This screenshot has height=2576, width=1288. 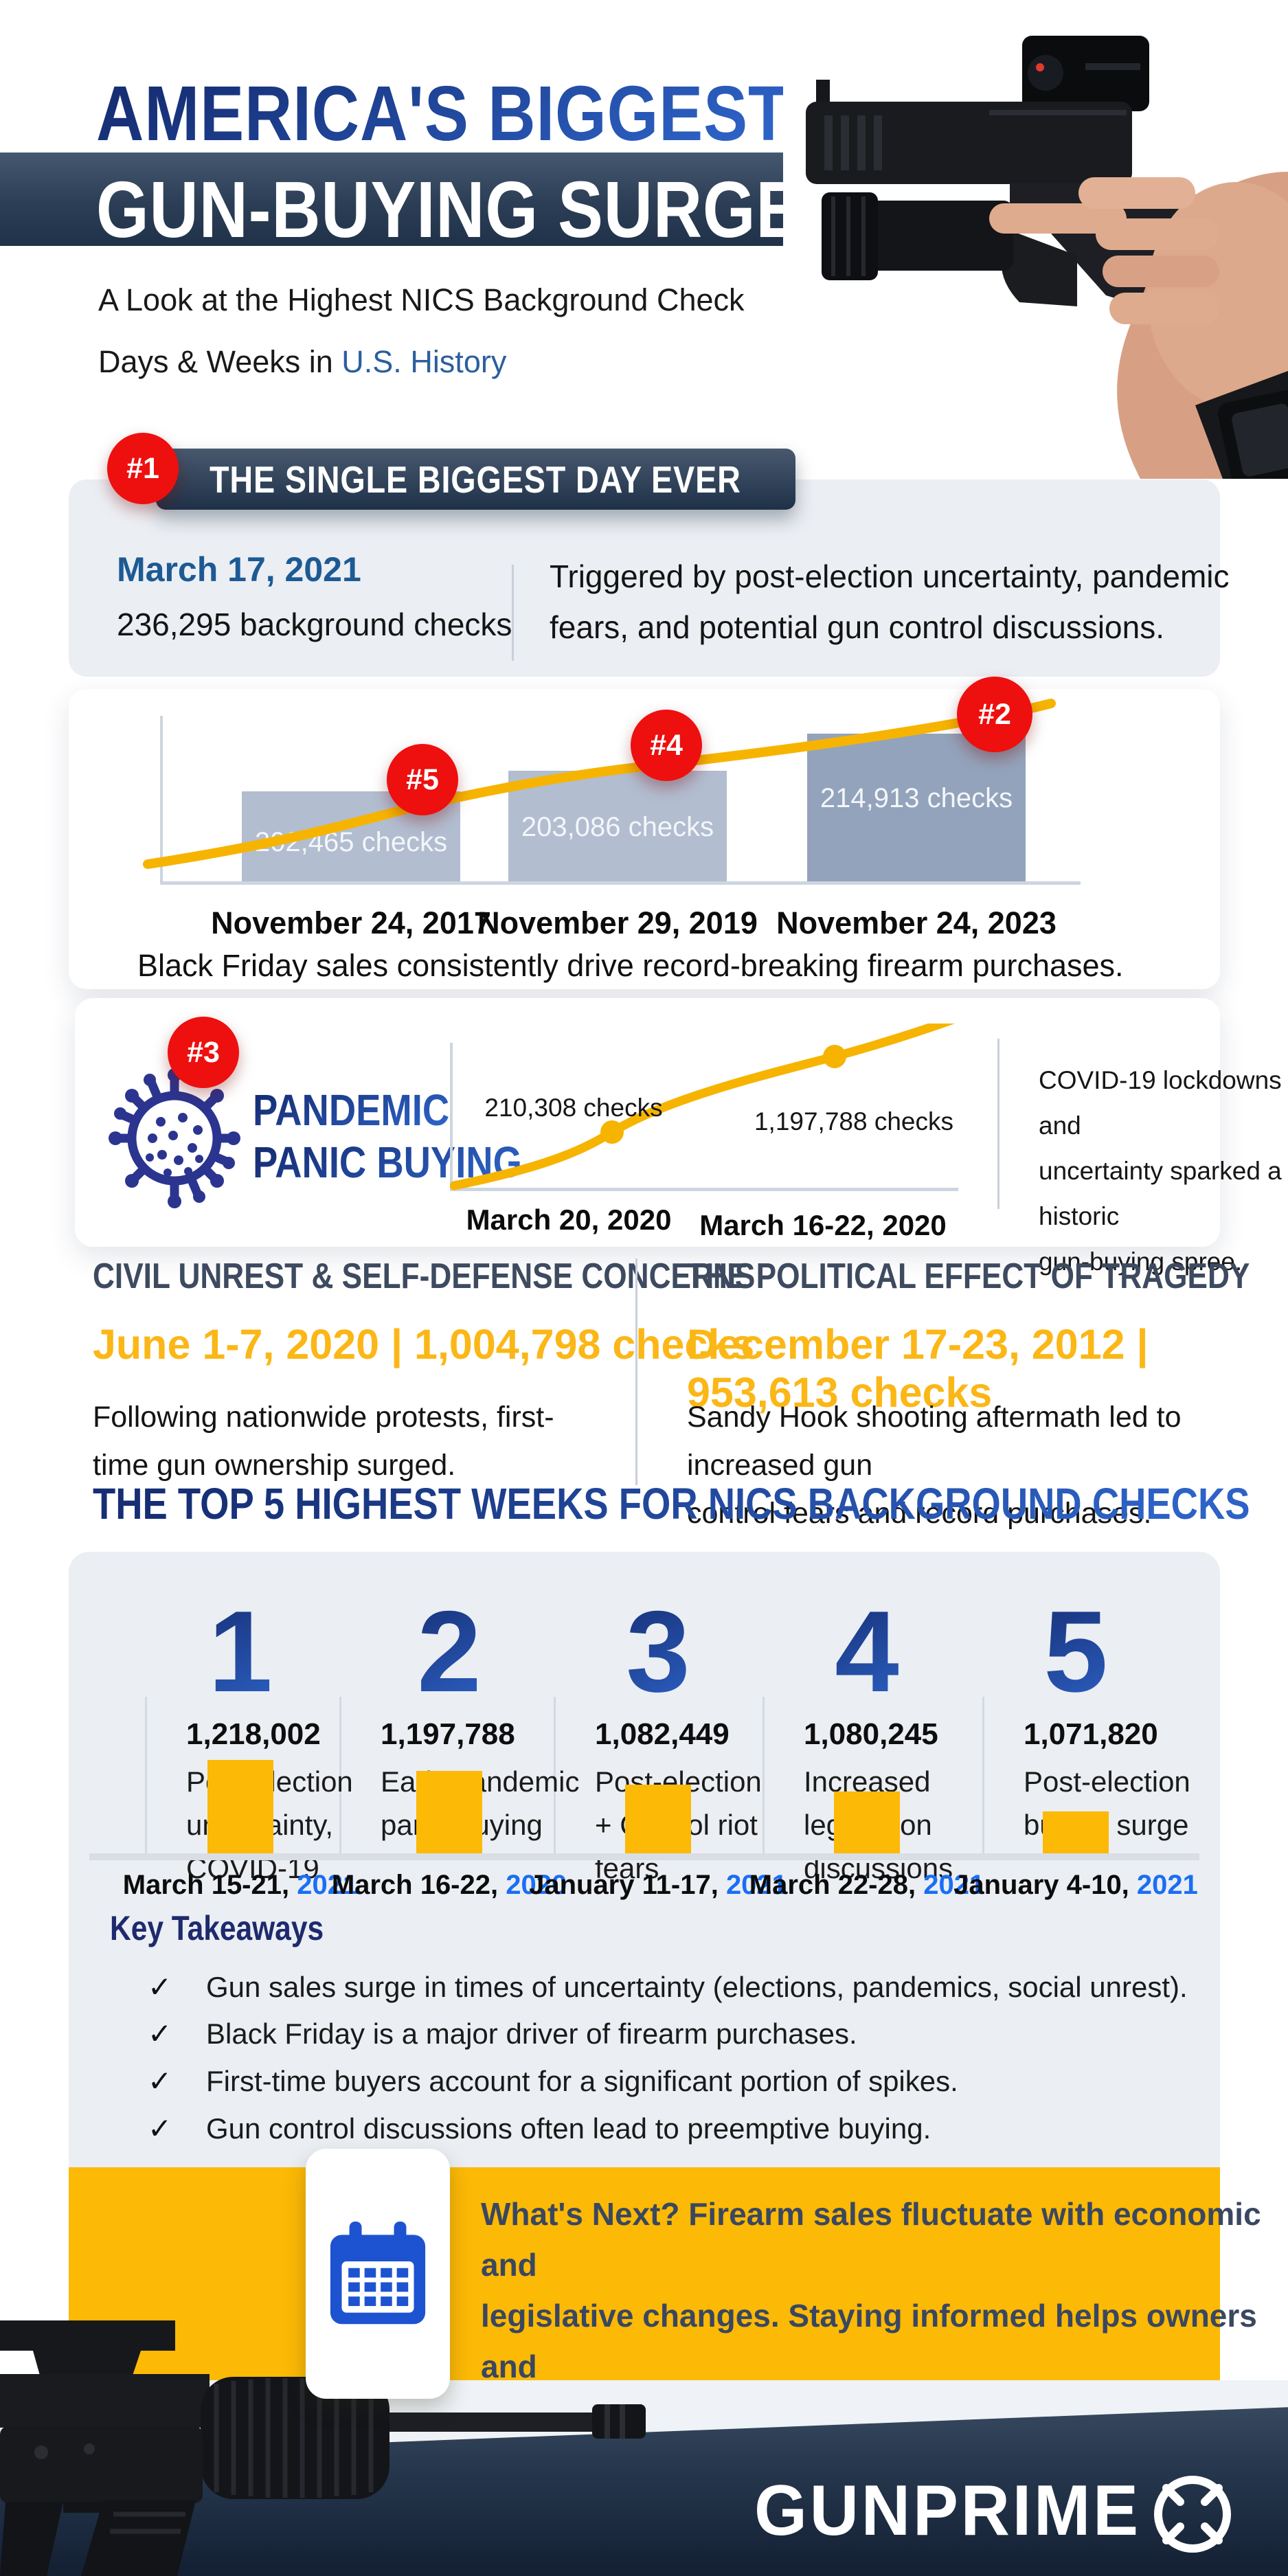 What do you see at coordinates (1075, 1651) in the screenshot?
I see `top5-rank-5: 5` at bounding box center [1075, 1651].